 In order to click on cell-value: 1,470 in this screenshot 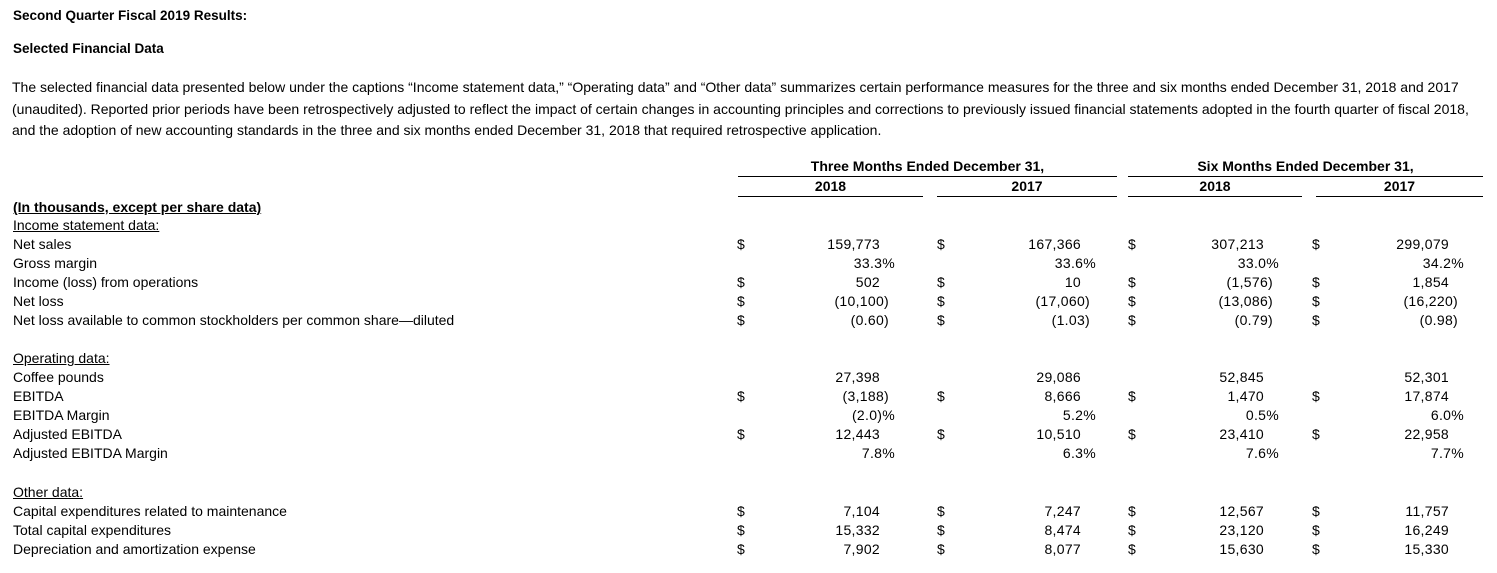, I will do `click(1245, 396)`.